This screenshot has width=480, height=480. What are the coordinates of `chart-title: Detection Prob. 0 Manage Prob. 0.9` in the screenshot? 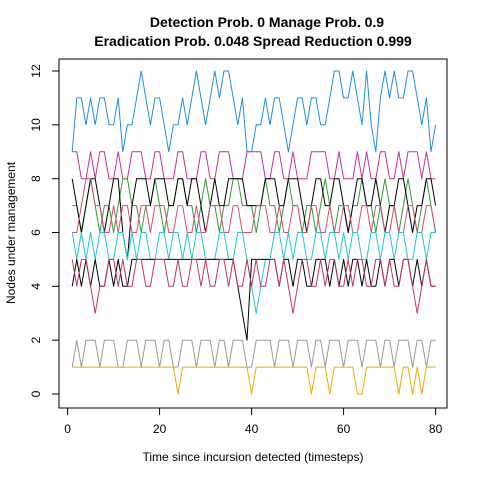 It's located at (267, 22).